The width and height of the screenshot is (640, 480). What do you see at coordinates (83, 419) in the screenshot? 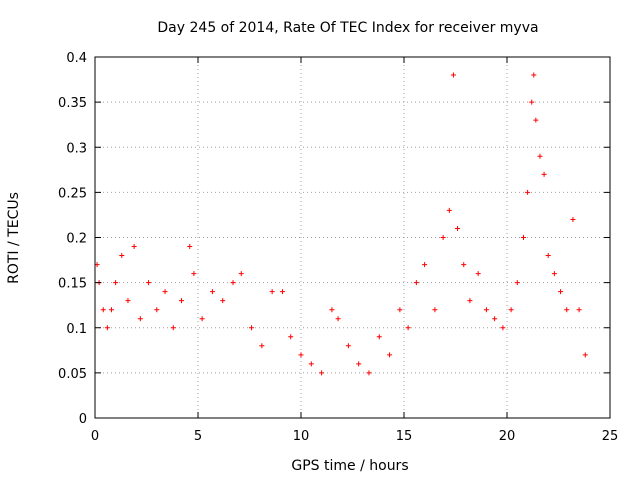
I see `y-tick-label: 0` at bounding box center [83, 419].